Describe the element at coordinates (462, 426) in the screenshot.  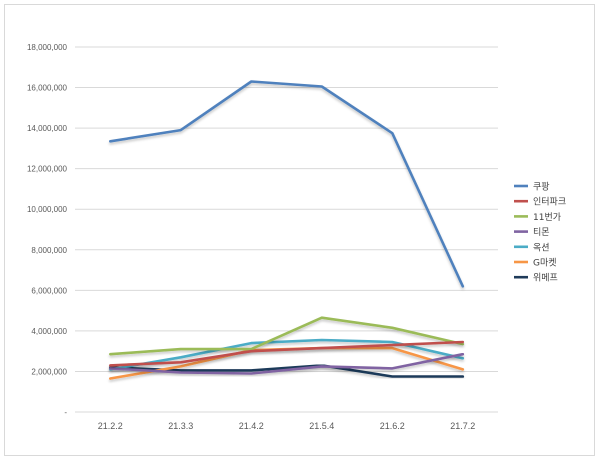
I see `x-tick-label: 21.7.2` at that location.